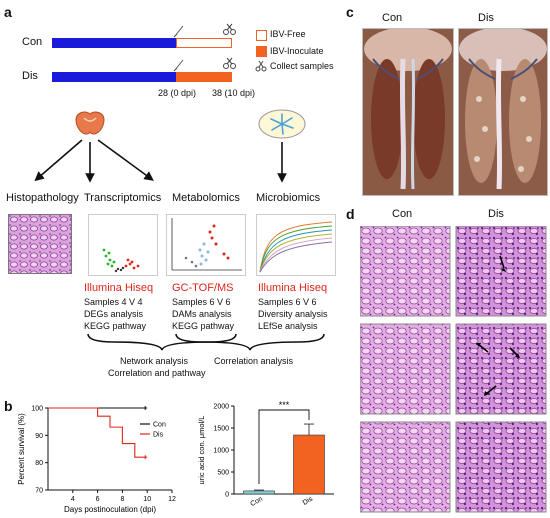 The height and width of the screenshot is (518, 550). Describe the element at coordinates (178, 48) in the screenshot. I see `syringe-icon` at that location.